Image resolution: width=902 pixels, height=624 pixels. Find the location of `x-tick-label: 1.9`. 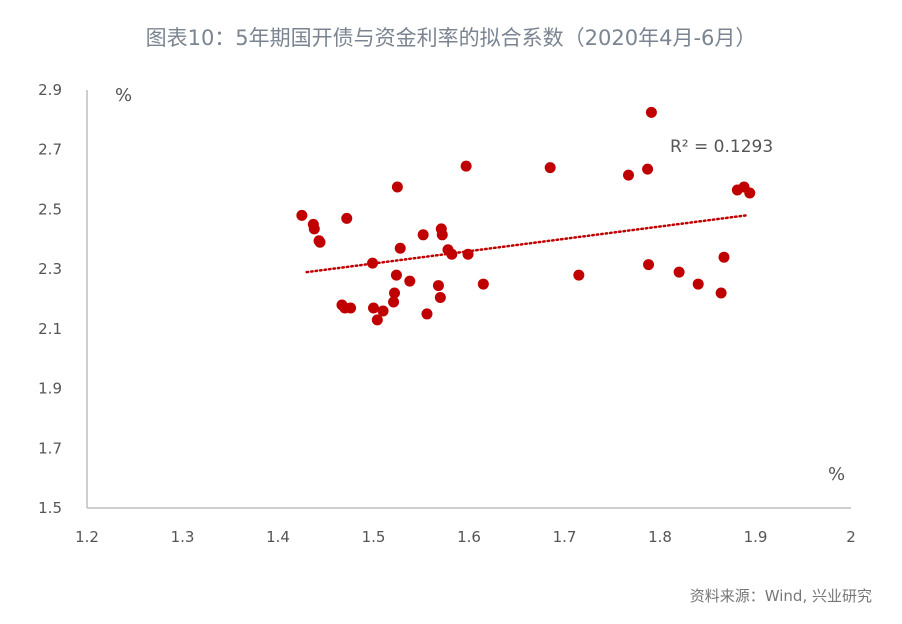

x-tick-label: 1.9 is located at coordinates (756, 537).